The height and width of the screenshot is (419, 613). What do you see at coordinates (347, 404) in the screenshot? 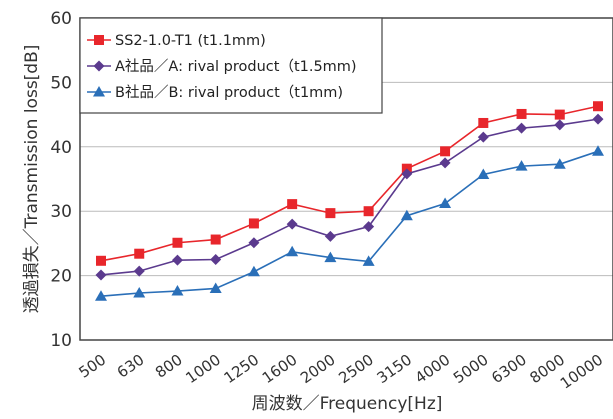
I see `x-axis-title: 周波数／Frequency[Hz]` at bounding box center [347, 404].